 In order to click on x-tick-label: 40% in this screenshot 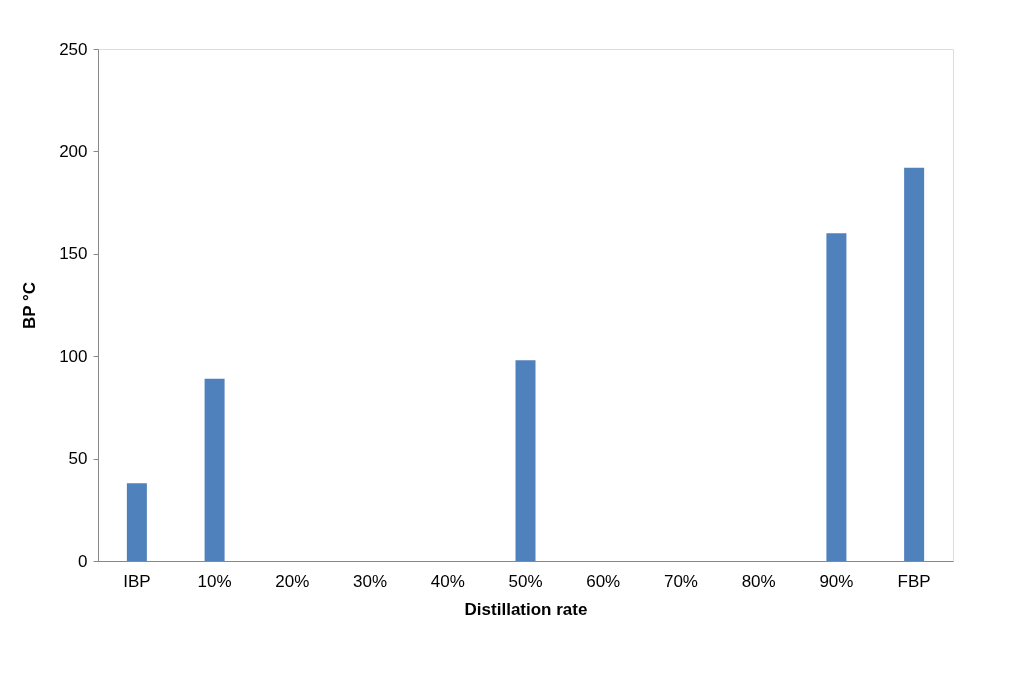, I will do `click(447, 581)`.